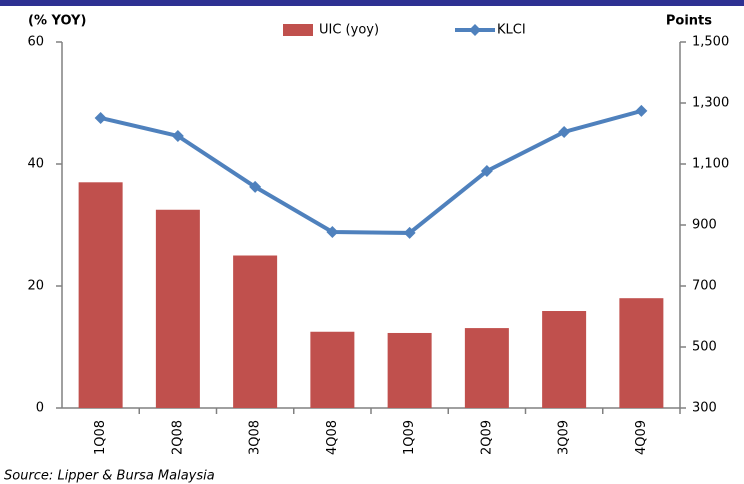 Image resolution: width=744 pixels, height=484 pixels. Describe the element at coordinates (511, 30) in the screenshot. I see `legend-label: KLCI` at that location.